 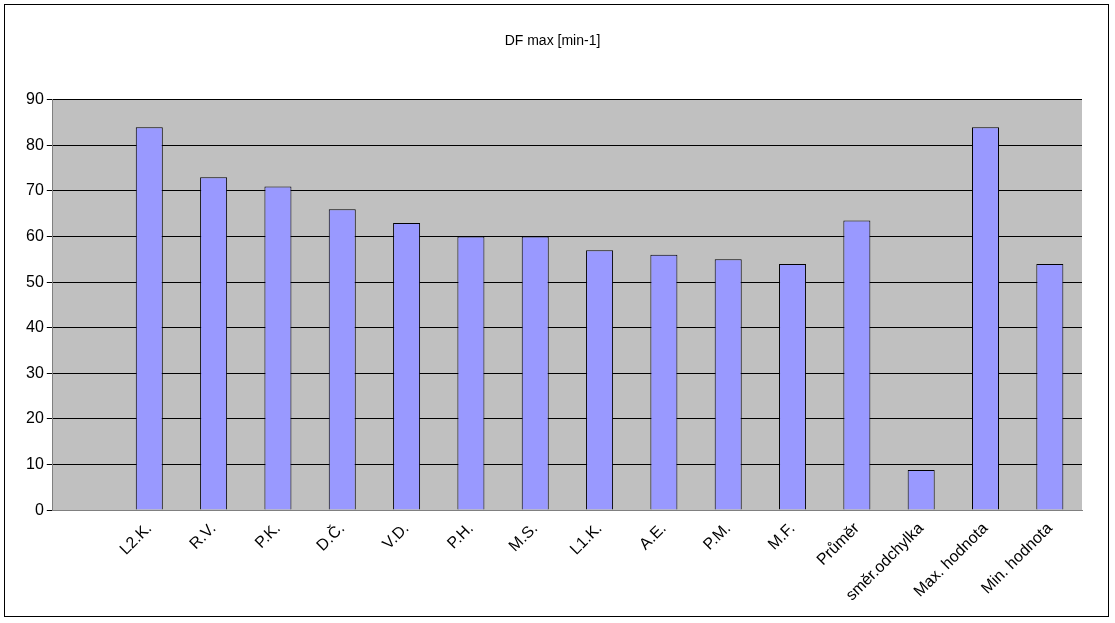 What do you see at coordinates (267, 535) in the screenshot?
I see `x-tick-label: P.K.` at bounding box center [267, 535].